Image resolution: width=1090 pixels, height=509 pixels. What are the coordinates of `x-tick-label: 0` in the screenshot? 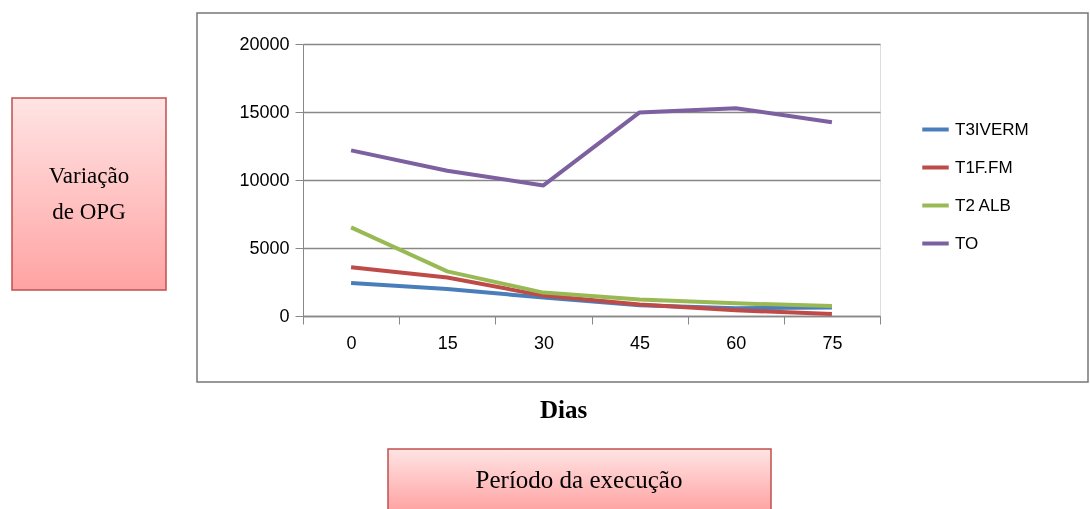 It's located at (351, 342).